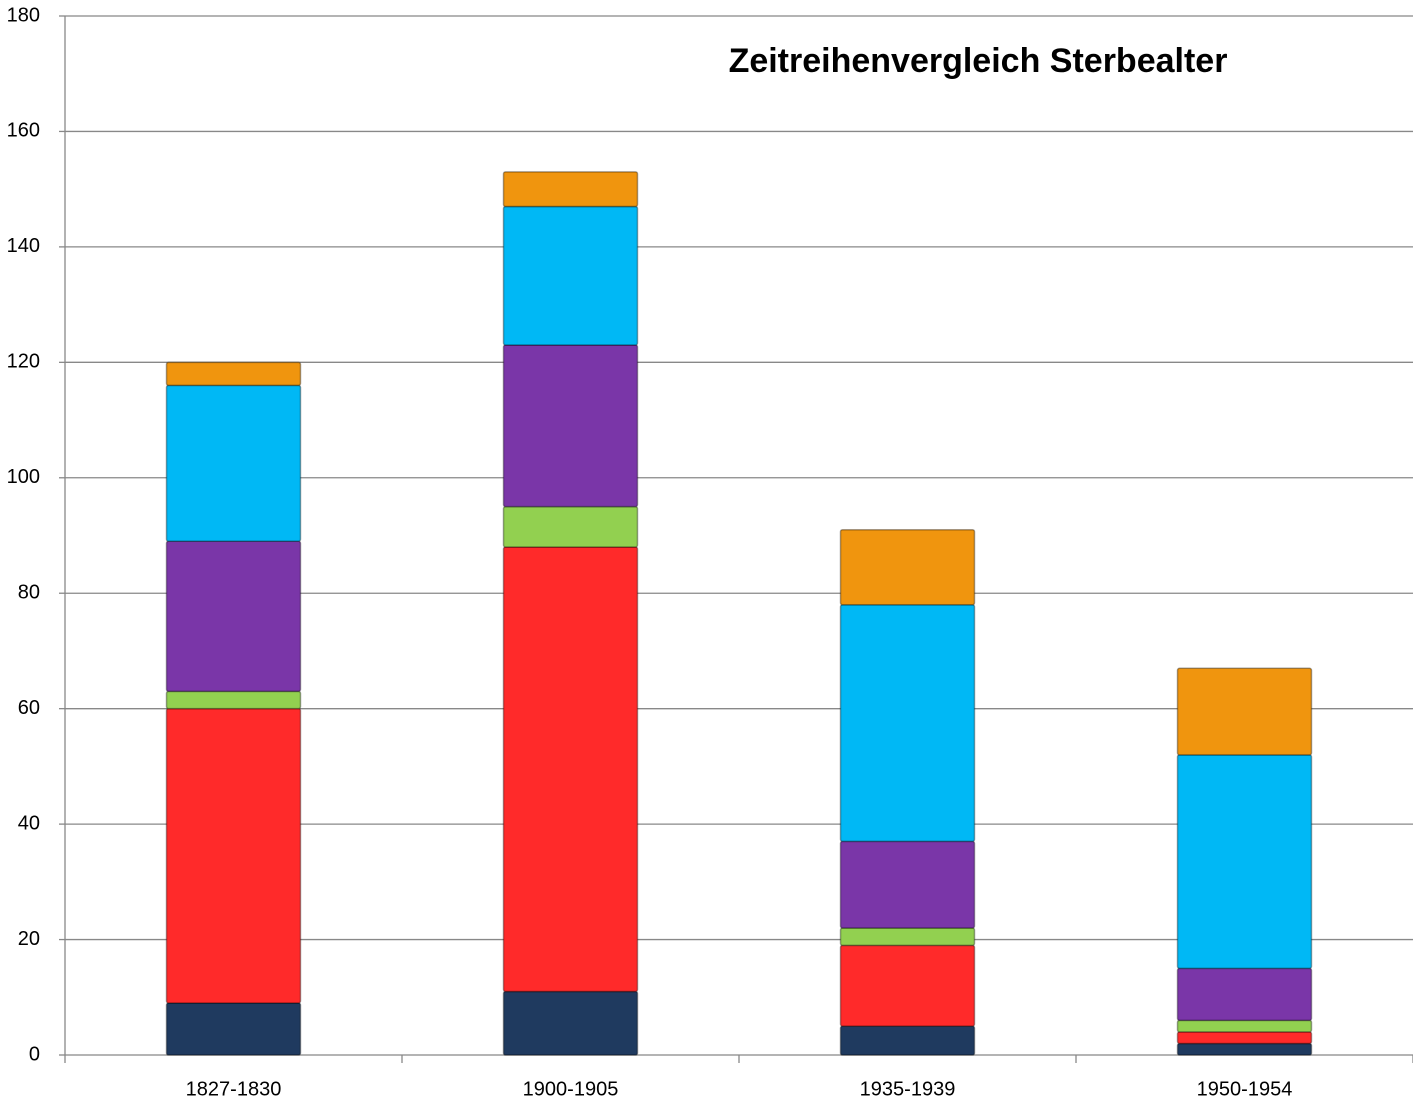 The height and width of the screenshot is (1103, 1413). What do you see at coordinates (234, 1089) in the screenshot?
I see `x-tick-label: 1827-1830` at bounding box center [234, 1089].